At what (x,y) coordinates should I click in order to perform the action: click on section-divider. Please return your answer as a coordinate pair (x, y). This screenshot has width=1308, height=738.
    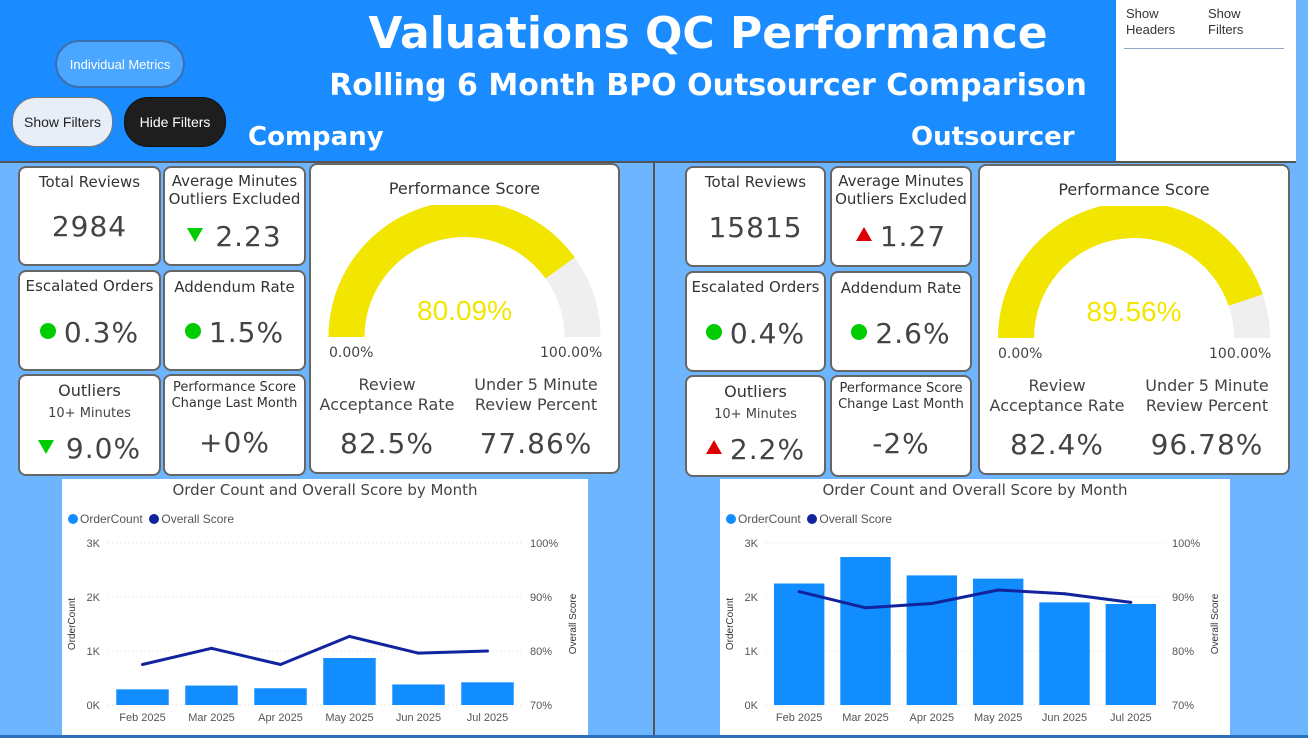
    Looking at the image, I should click on (654, 450).